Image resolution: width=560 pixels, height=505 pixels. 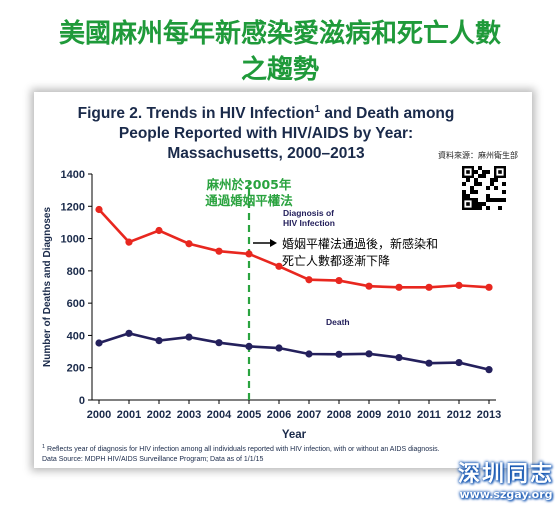 What do you see at coordinates (338, 322) in the screenshot?
I see `series-label-death: Death` at bounding box center [338, 322].